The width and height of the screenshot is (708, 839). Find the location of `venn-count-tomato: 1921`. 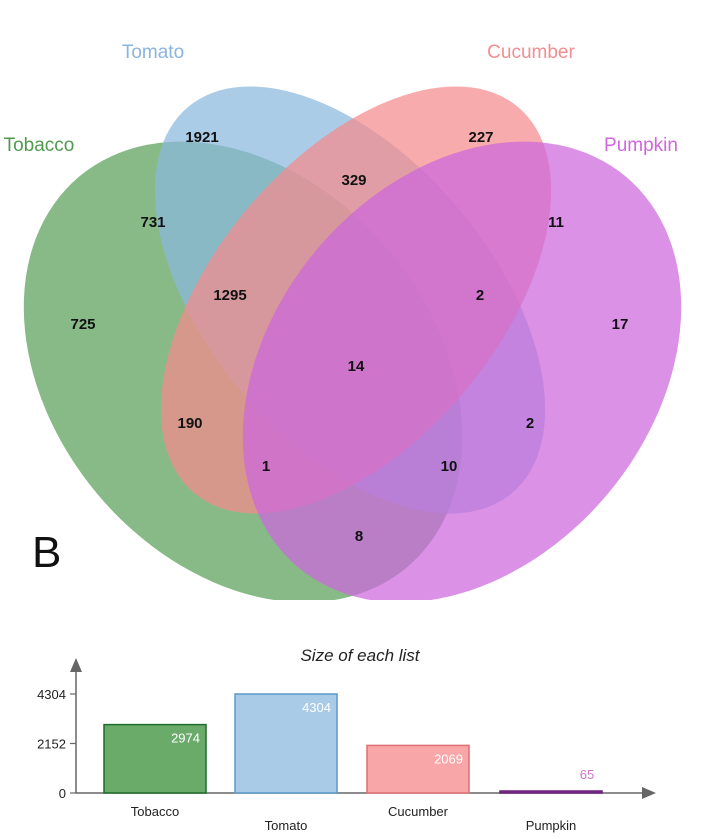

venn-count-tomato: 1921 is located at coordinates (201, 137).